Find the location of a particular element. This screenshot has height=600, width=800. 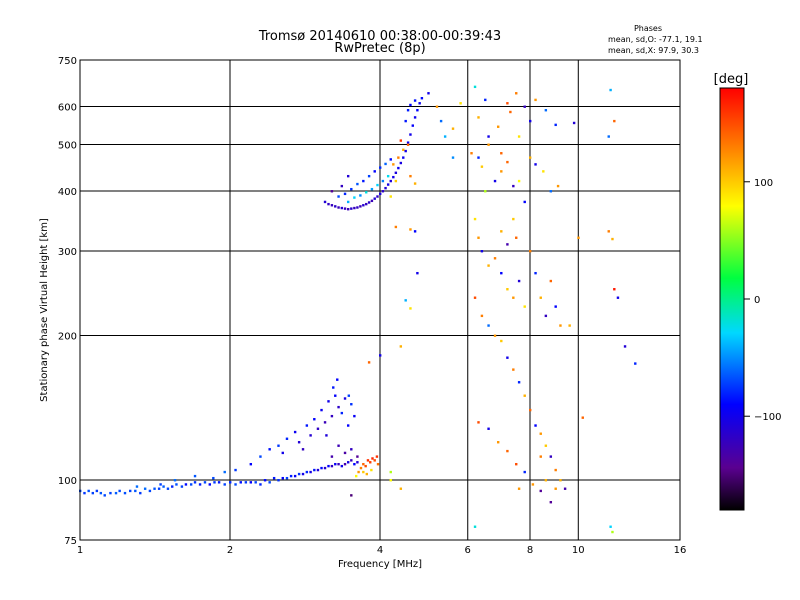

x-tick-label: 4 is located at coordinates (380, 550).